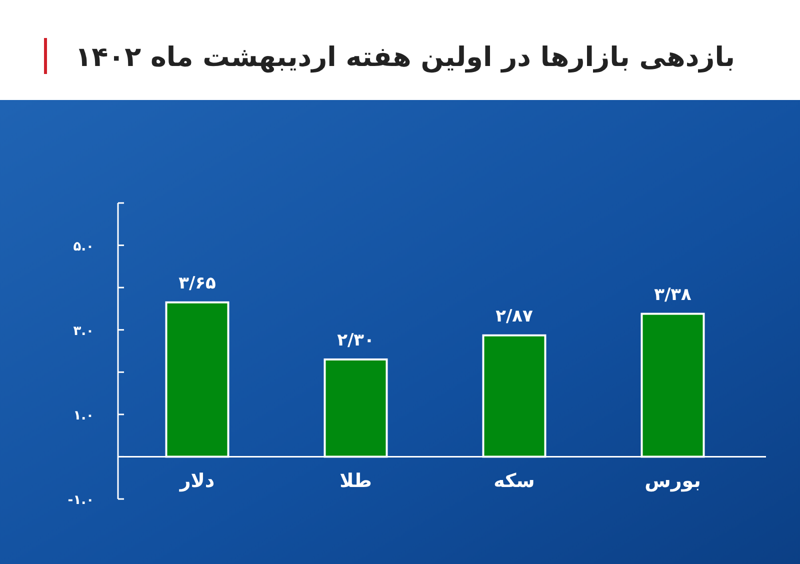  I want to click on data-label: ۳/۶۵, so click(197, 283).